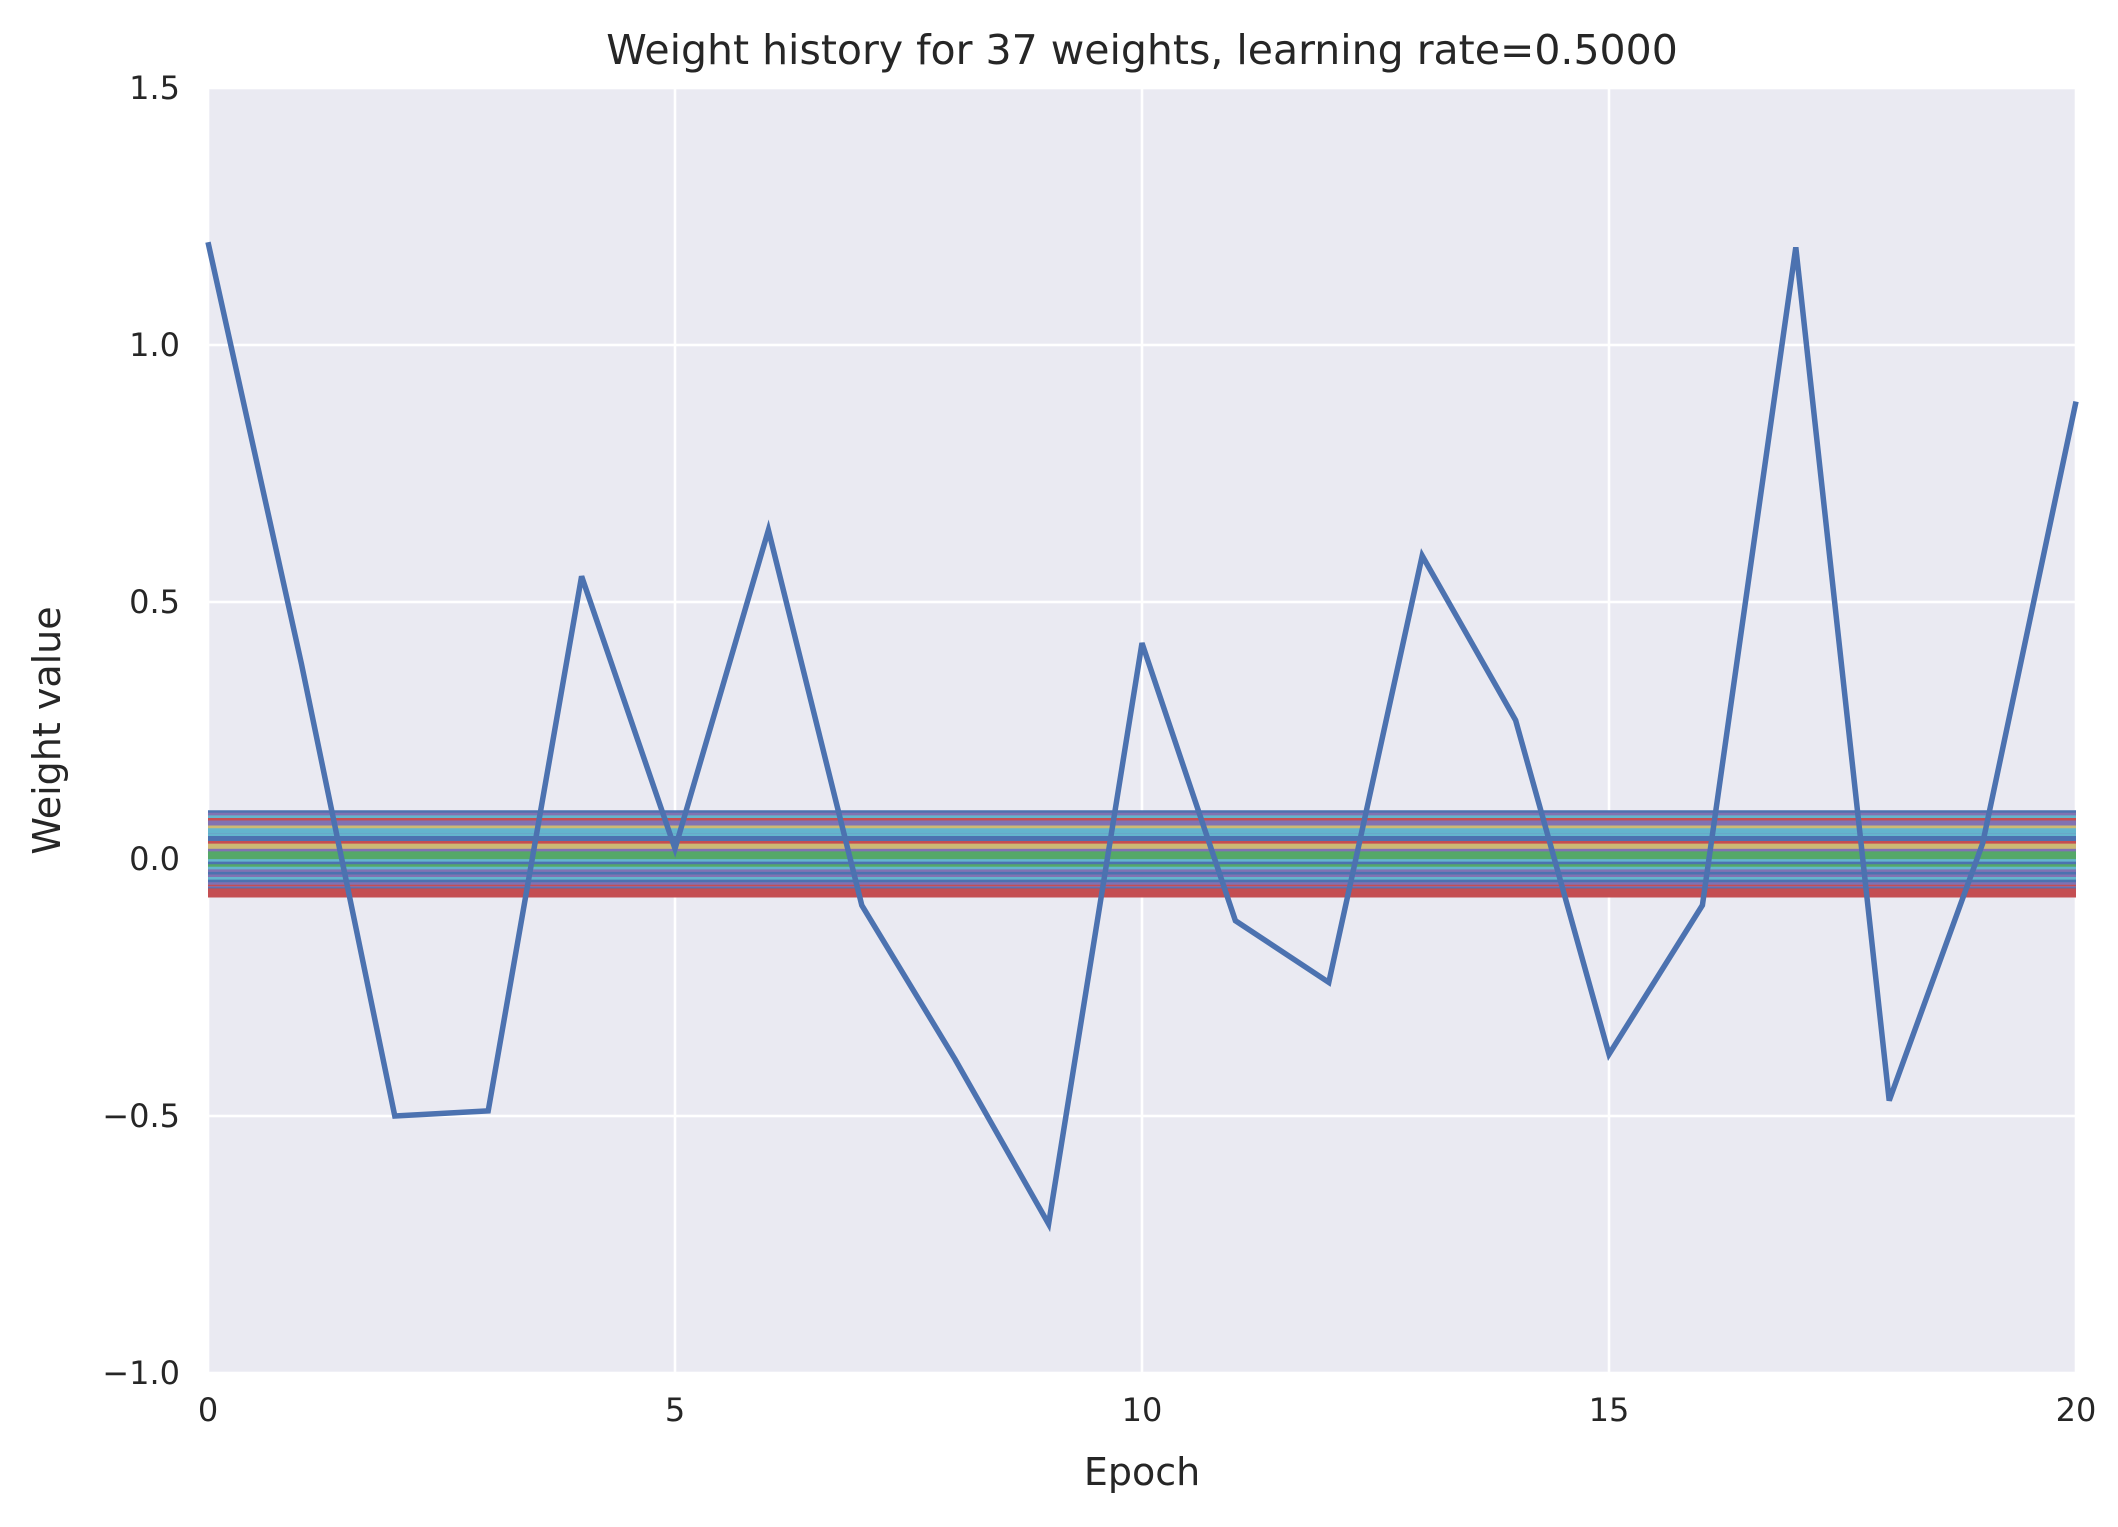 Image resolution: width=2118 pixels, height=1527 pixels. Describe the element at coordinates (675, 1410) in the screenshot. I see `x-tick-label: 5` at that location.